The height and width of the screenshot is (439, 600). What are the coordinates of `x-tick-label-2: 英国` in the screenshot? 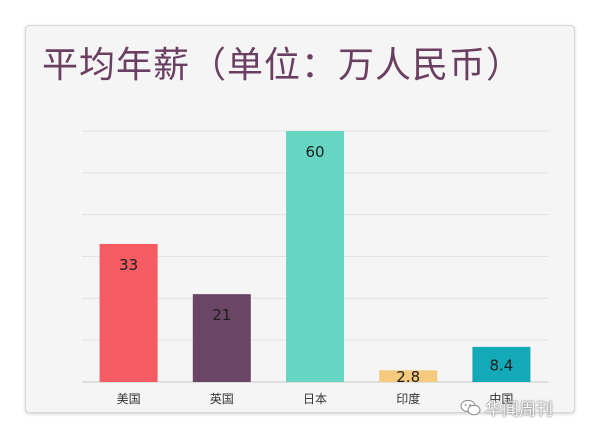 It's located at (222, 399).